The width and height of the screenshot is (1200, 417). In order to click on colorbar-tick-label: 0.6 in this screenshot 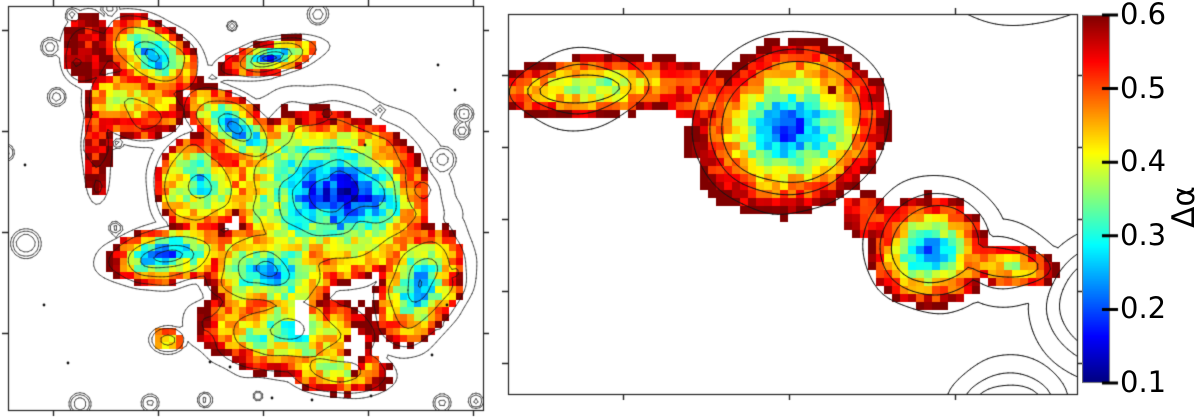, I will do `click(1143, 15)`.